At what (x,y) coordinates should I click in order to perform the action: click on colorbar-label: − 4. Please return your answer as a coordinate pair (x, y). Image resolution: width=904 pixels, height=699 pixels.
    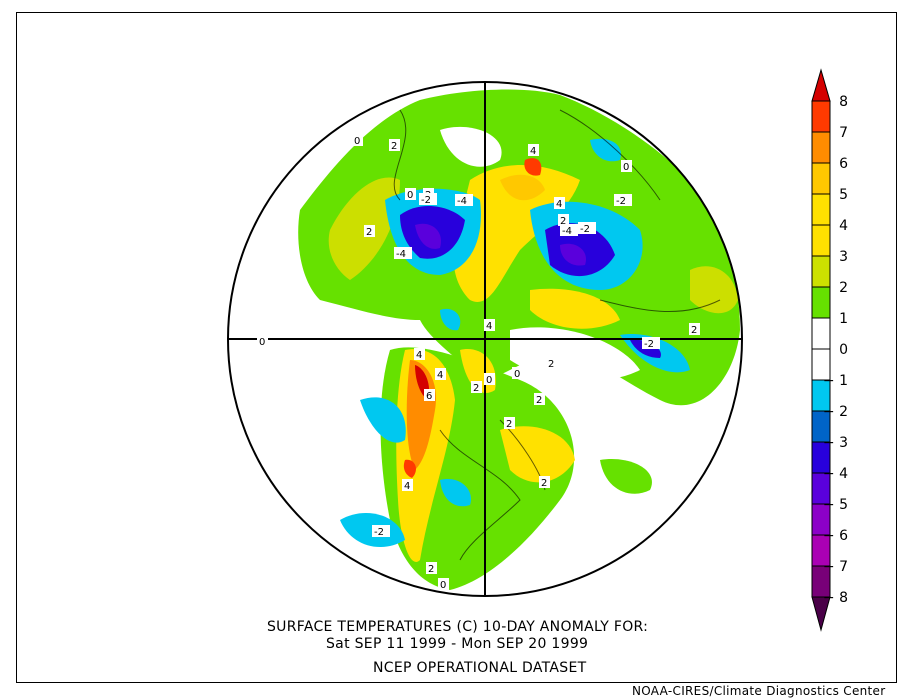
    Looking at the image, I should click on (835, 474).